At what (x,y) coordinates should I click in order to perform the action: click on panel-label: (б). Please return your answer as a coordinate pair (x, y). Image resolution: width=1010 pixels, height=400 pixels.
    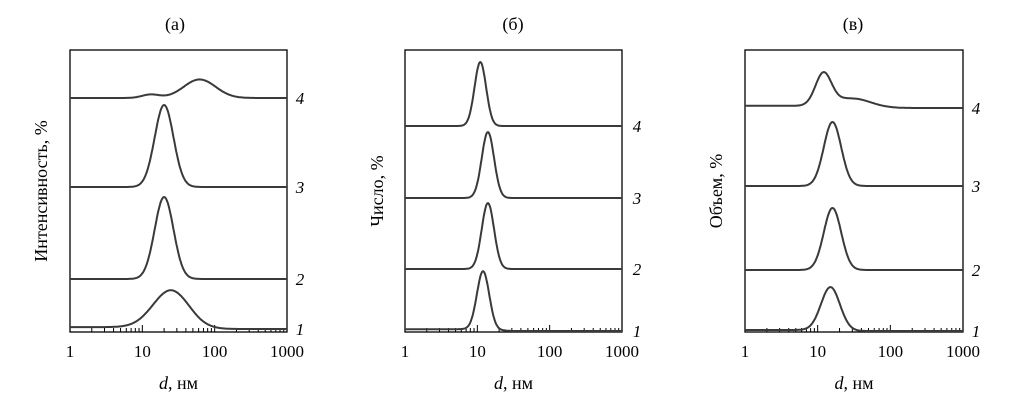
    Looking at the image, I should click on (512, 24).